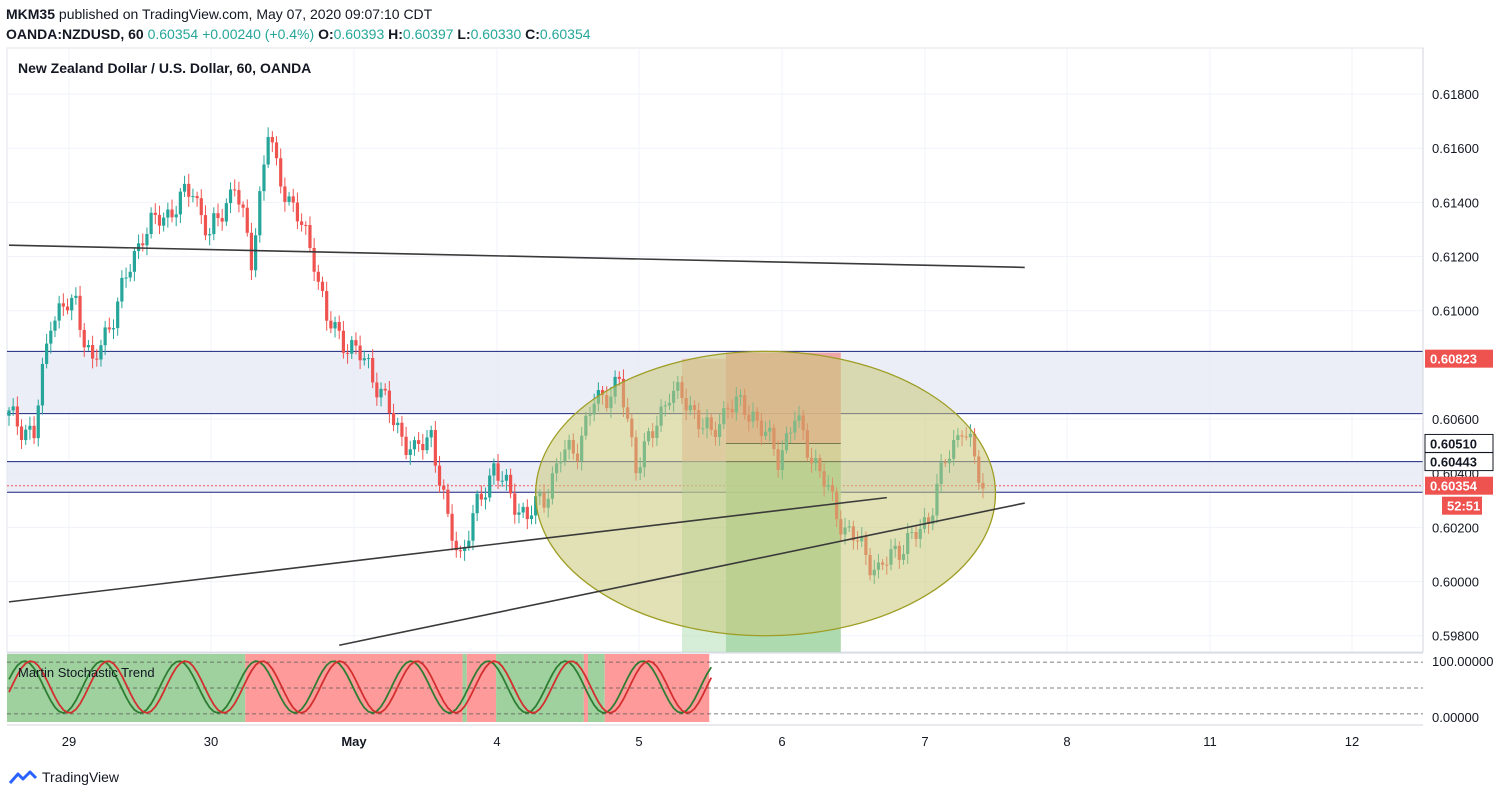  I want to click on price-tick-label: 0.61600, so click(1455, 148).